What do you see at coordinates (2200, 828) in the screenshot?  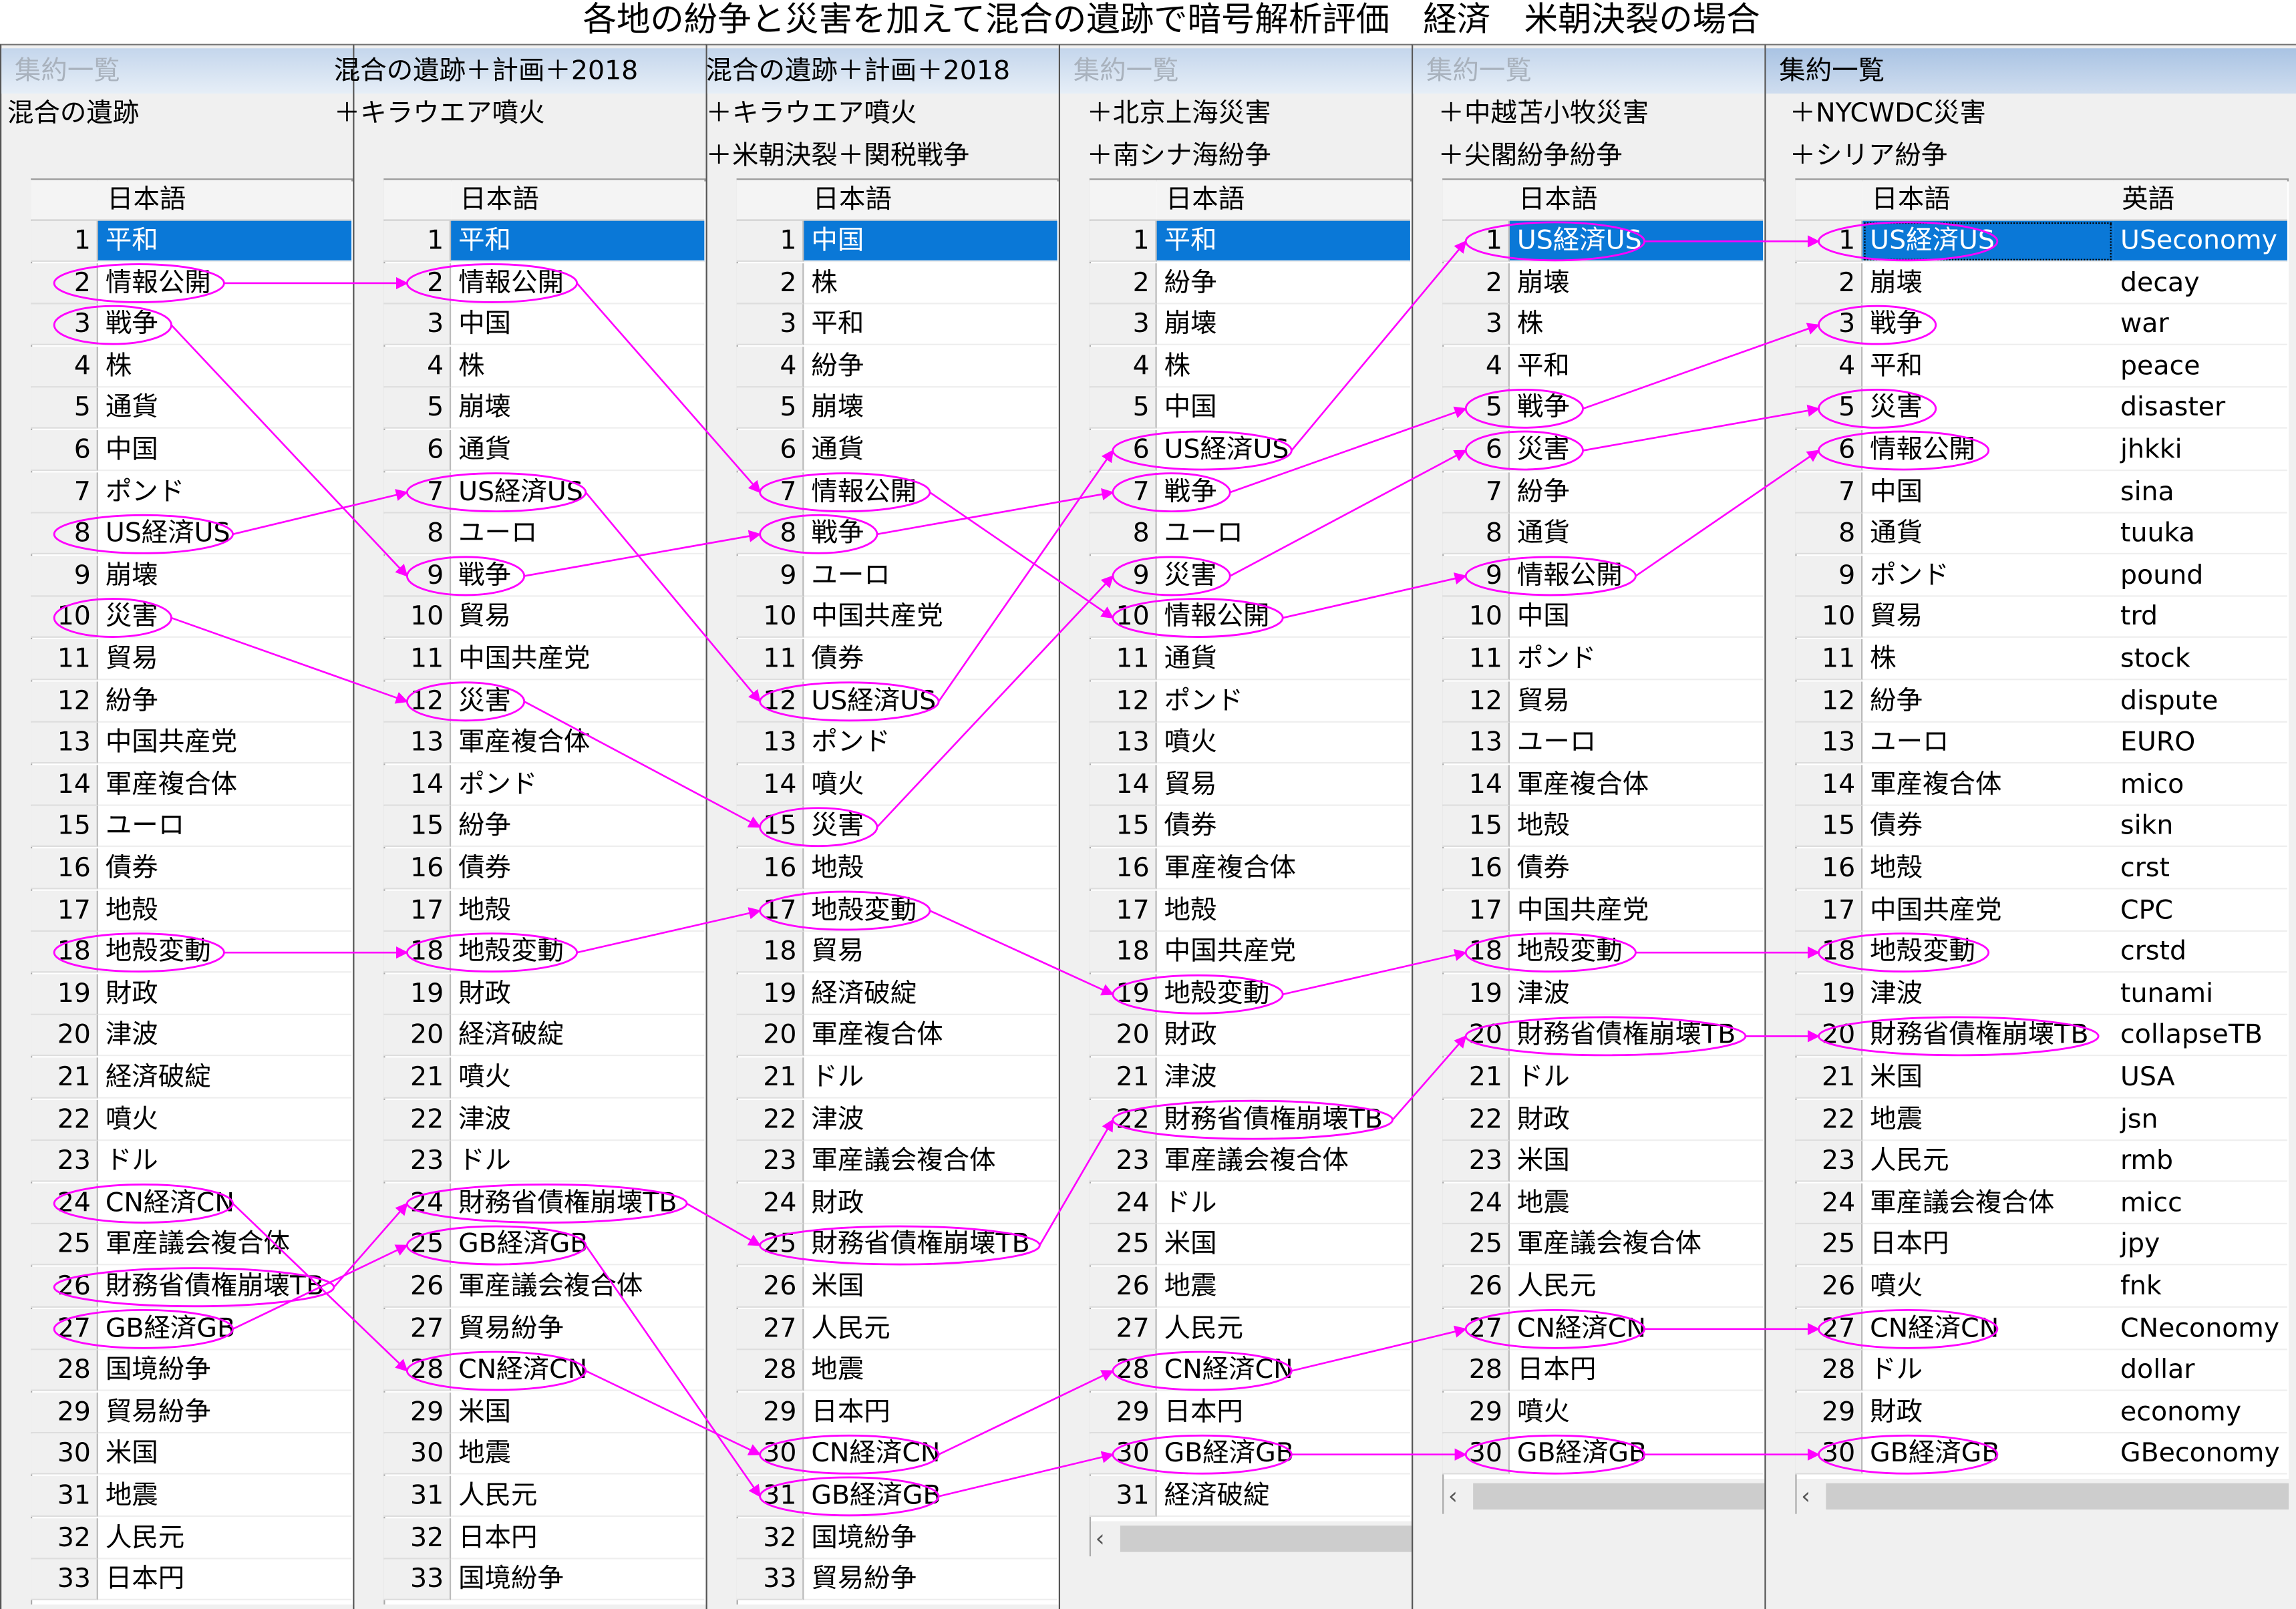 I see `table-cell-english: sikn` at bounding box center [2200, 828].